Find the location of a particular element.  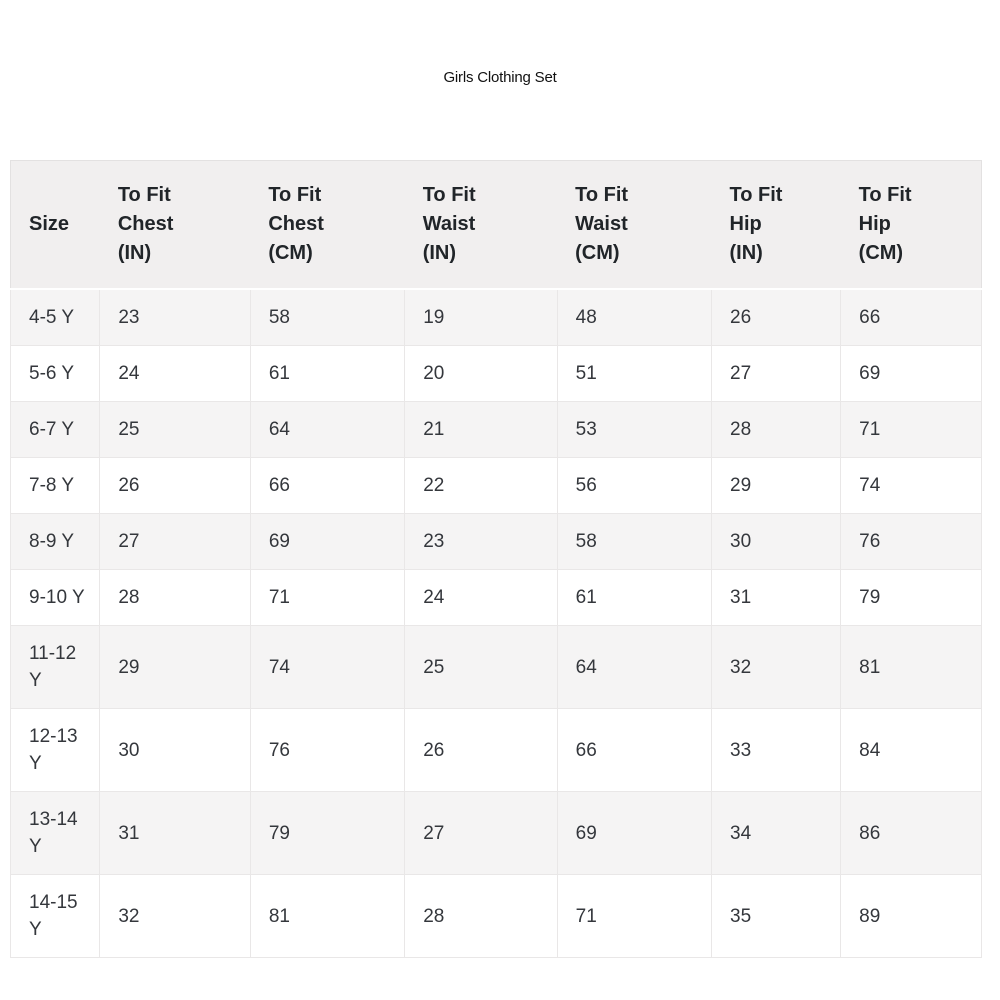

measurement-cell: 56 is located at coordinates (634, 485).